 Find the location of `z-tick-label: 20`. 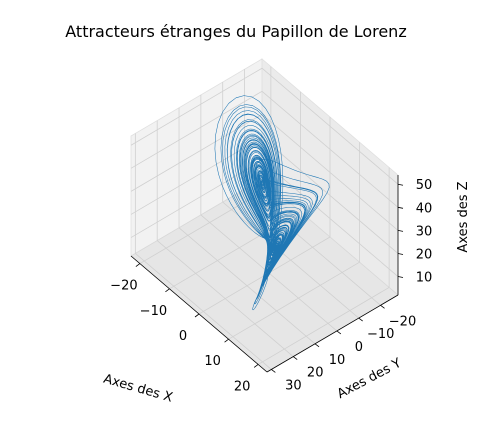

z-tick-label: 20 is located at coordinates (424, 255).